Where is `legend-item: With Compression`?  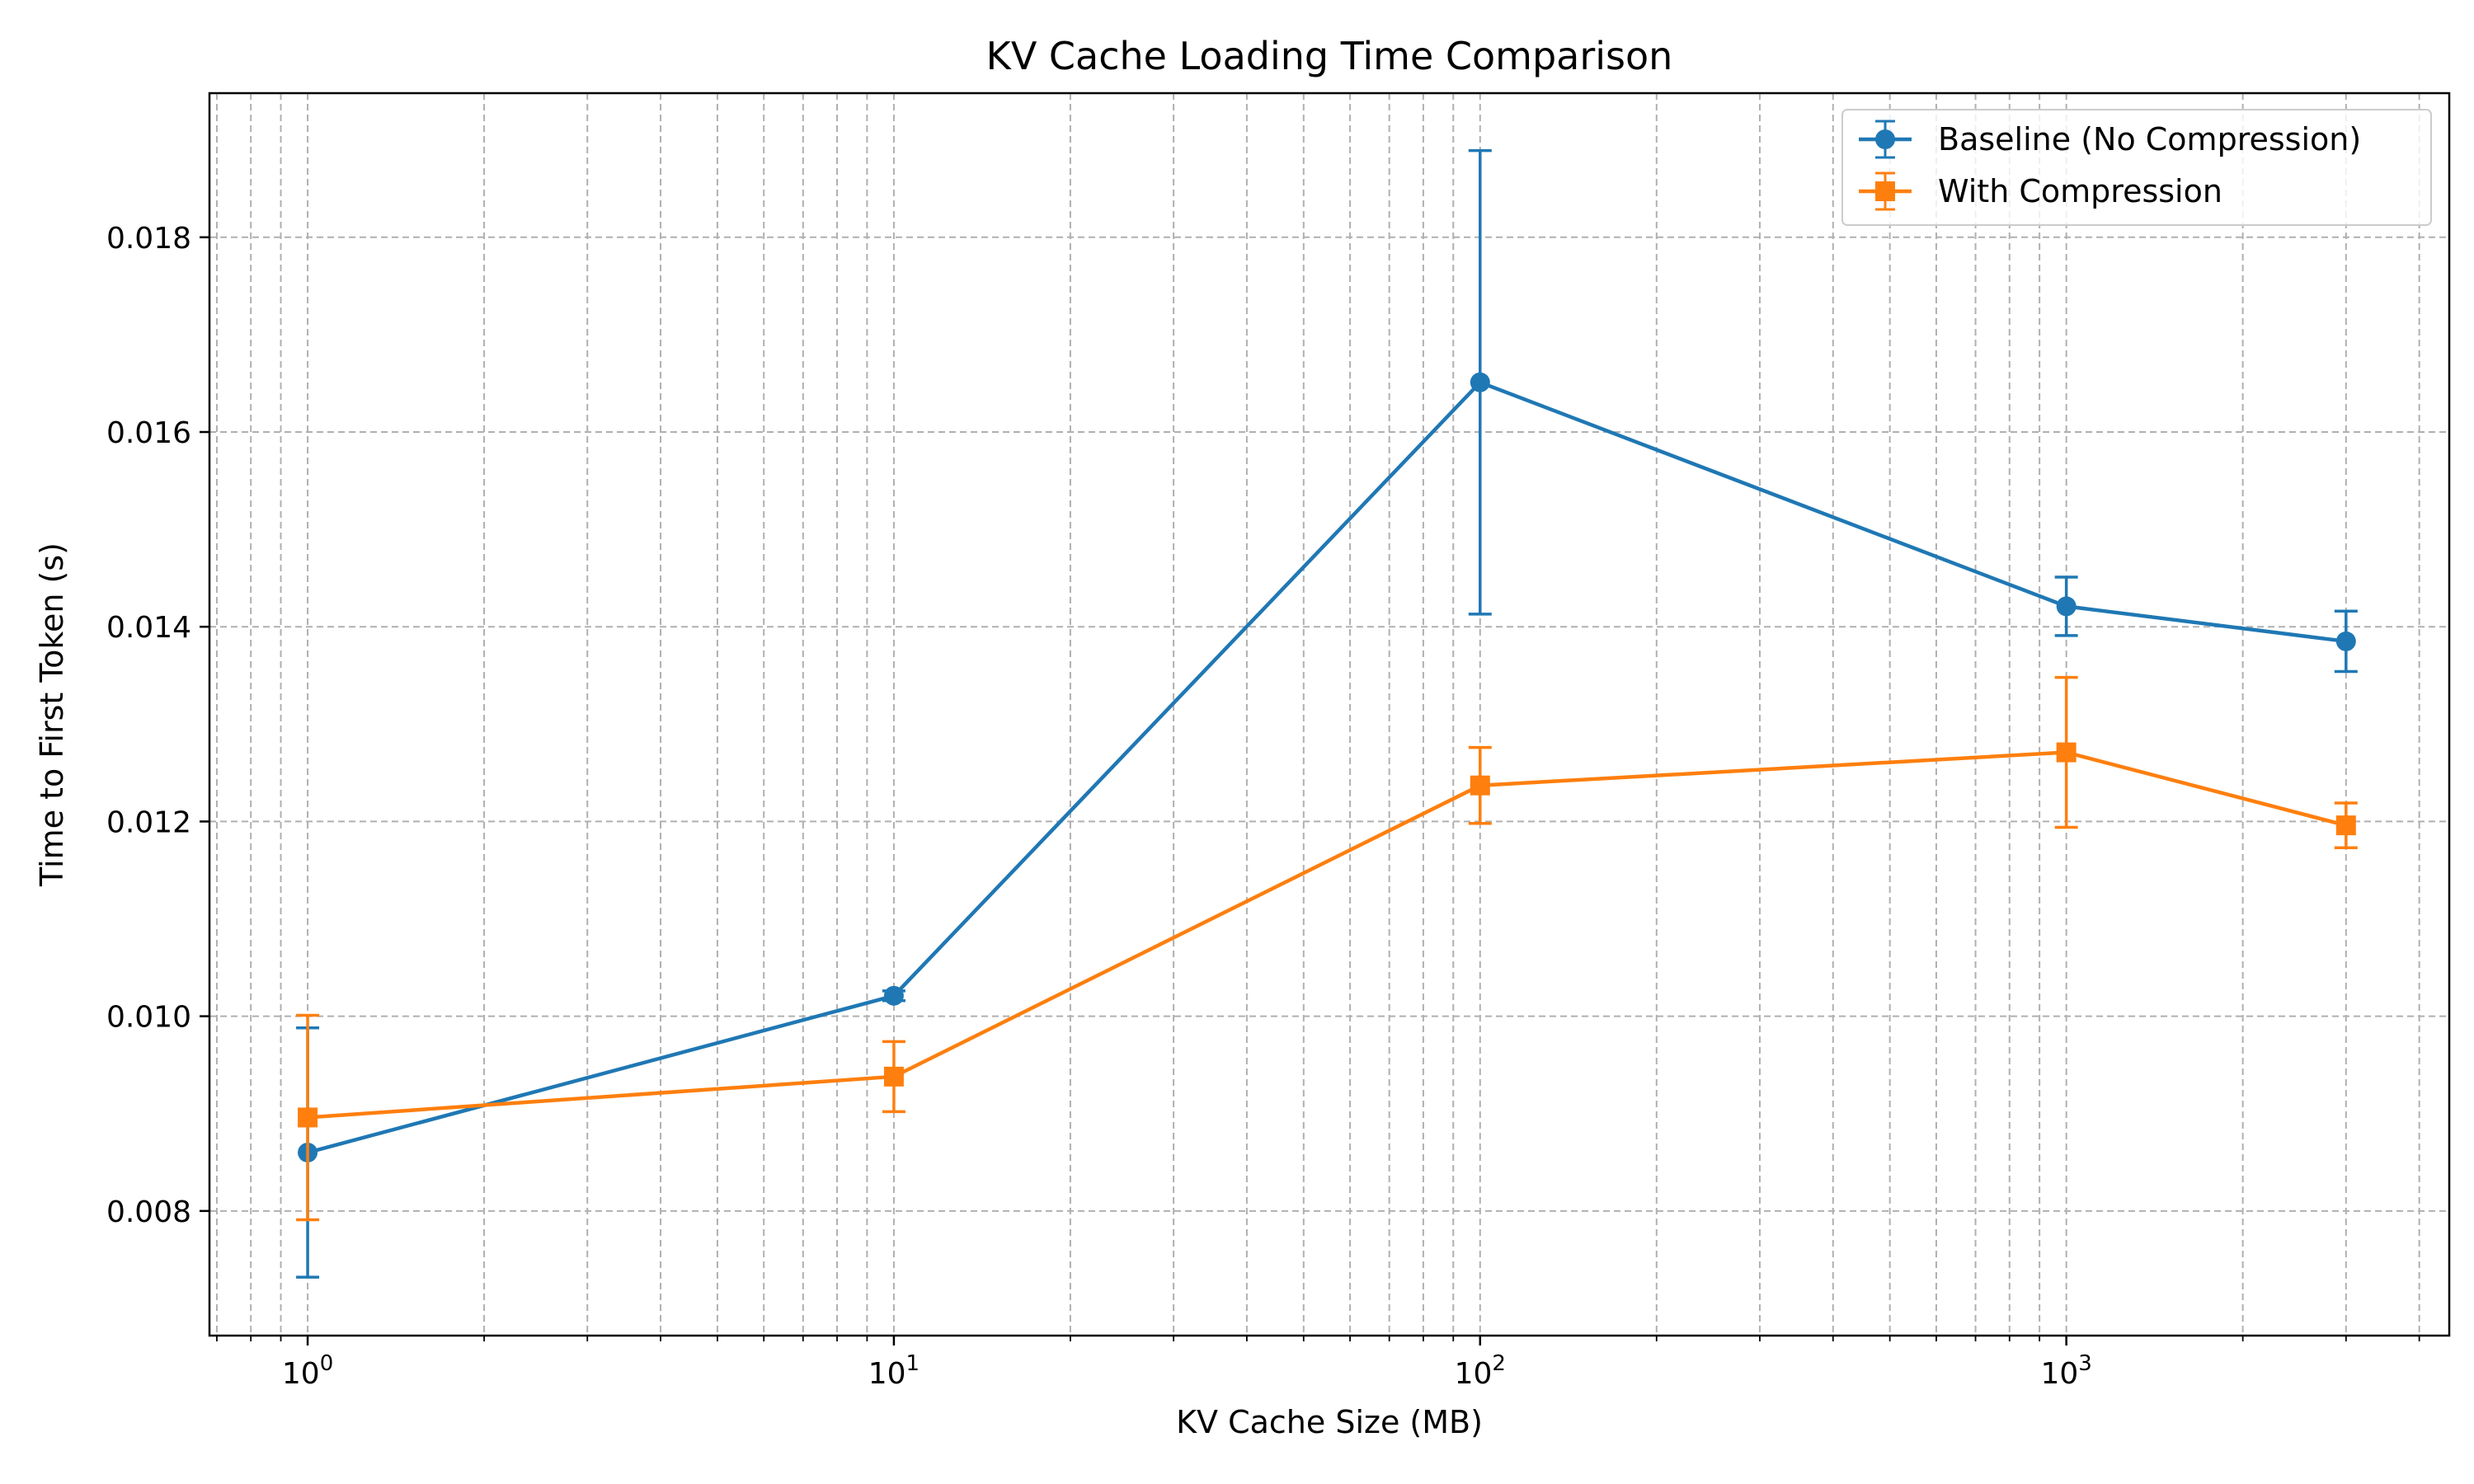 legend-item: With Compression is located at coordinates (2040, 191).